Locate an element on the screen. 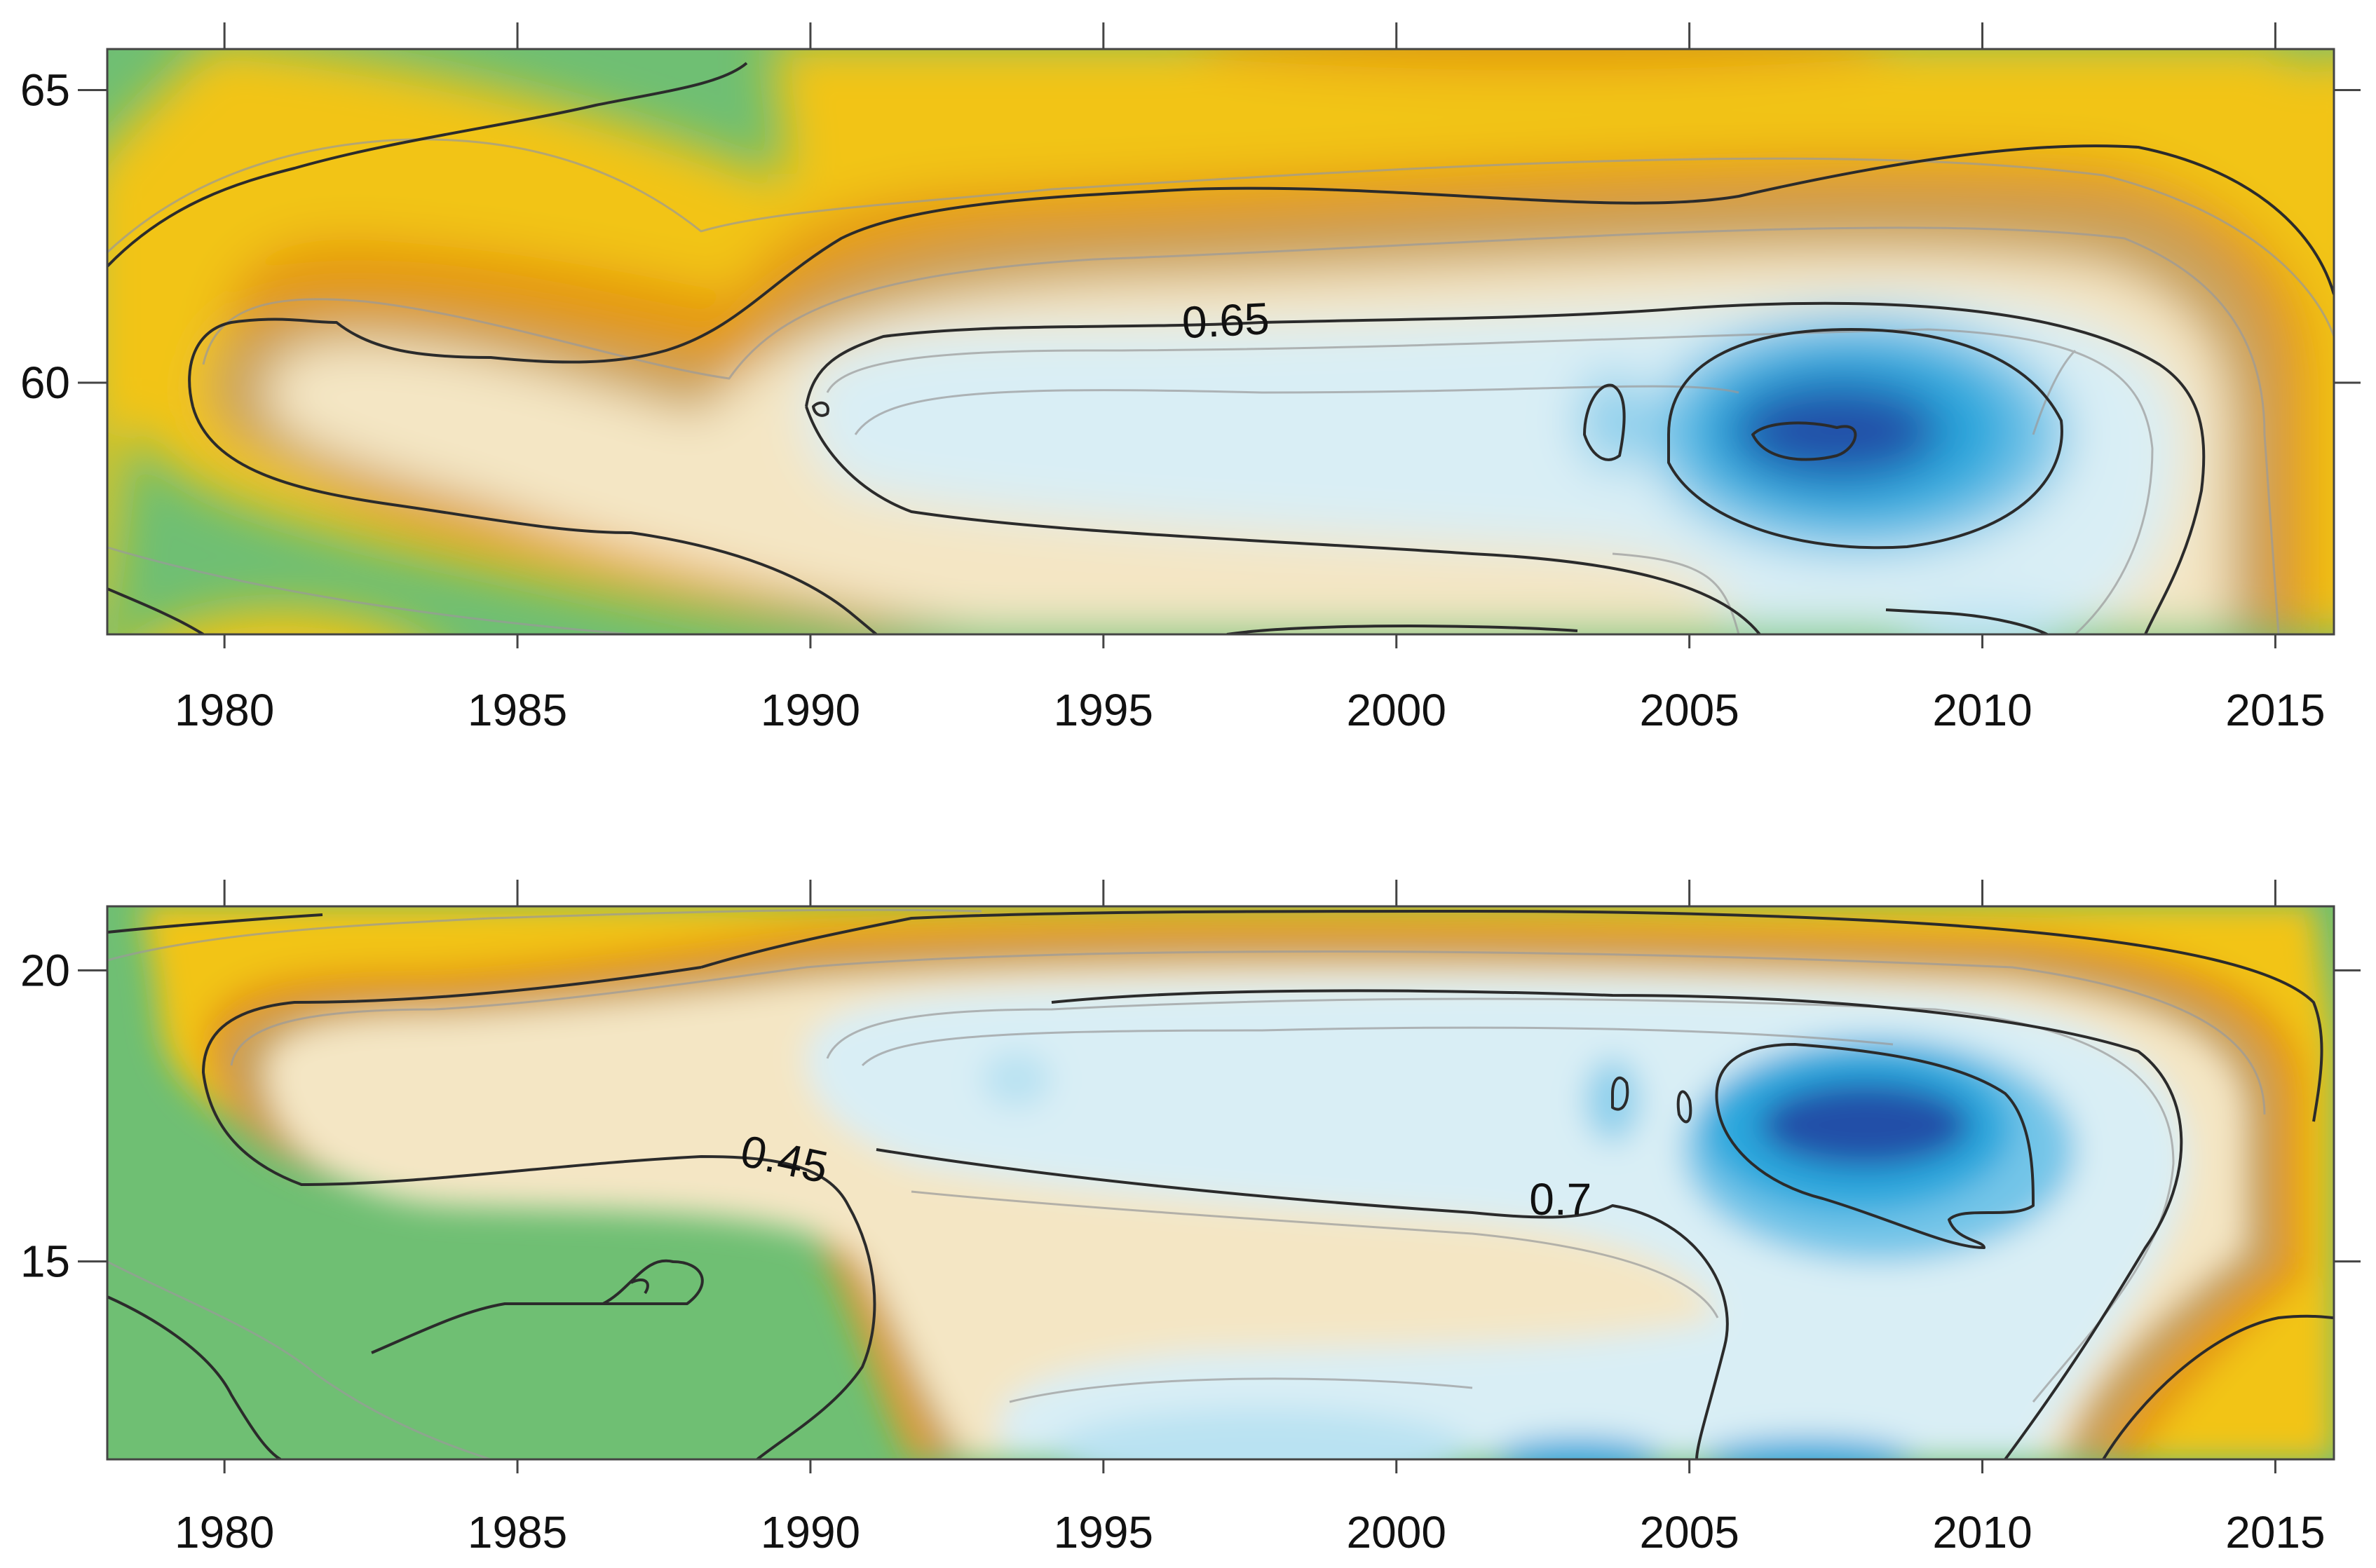 This screenshot has height=1568, width=2376. top-y-tick-label: 60 is located at coordinates (45, 382).